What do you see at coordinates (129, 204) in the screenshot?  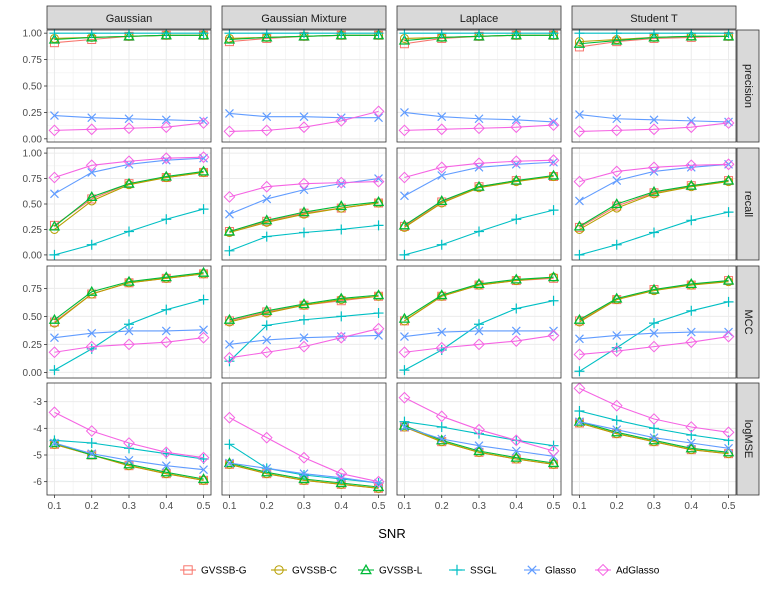 I see `panel-recall-gaussian` at bounding box center [129, 204].